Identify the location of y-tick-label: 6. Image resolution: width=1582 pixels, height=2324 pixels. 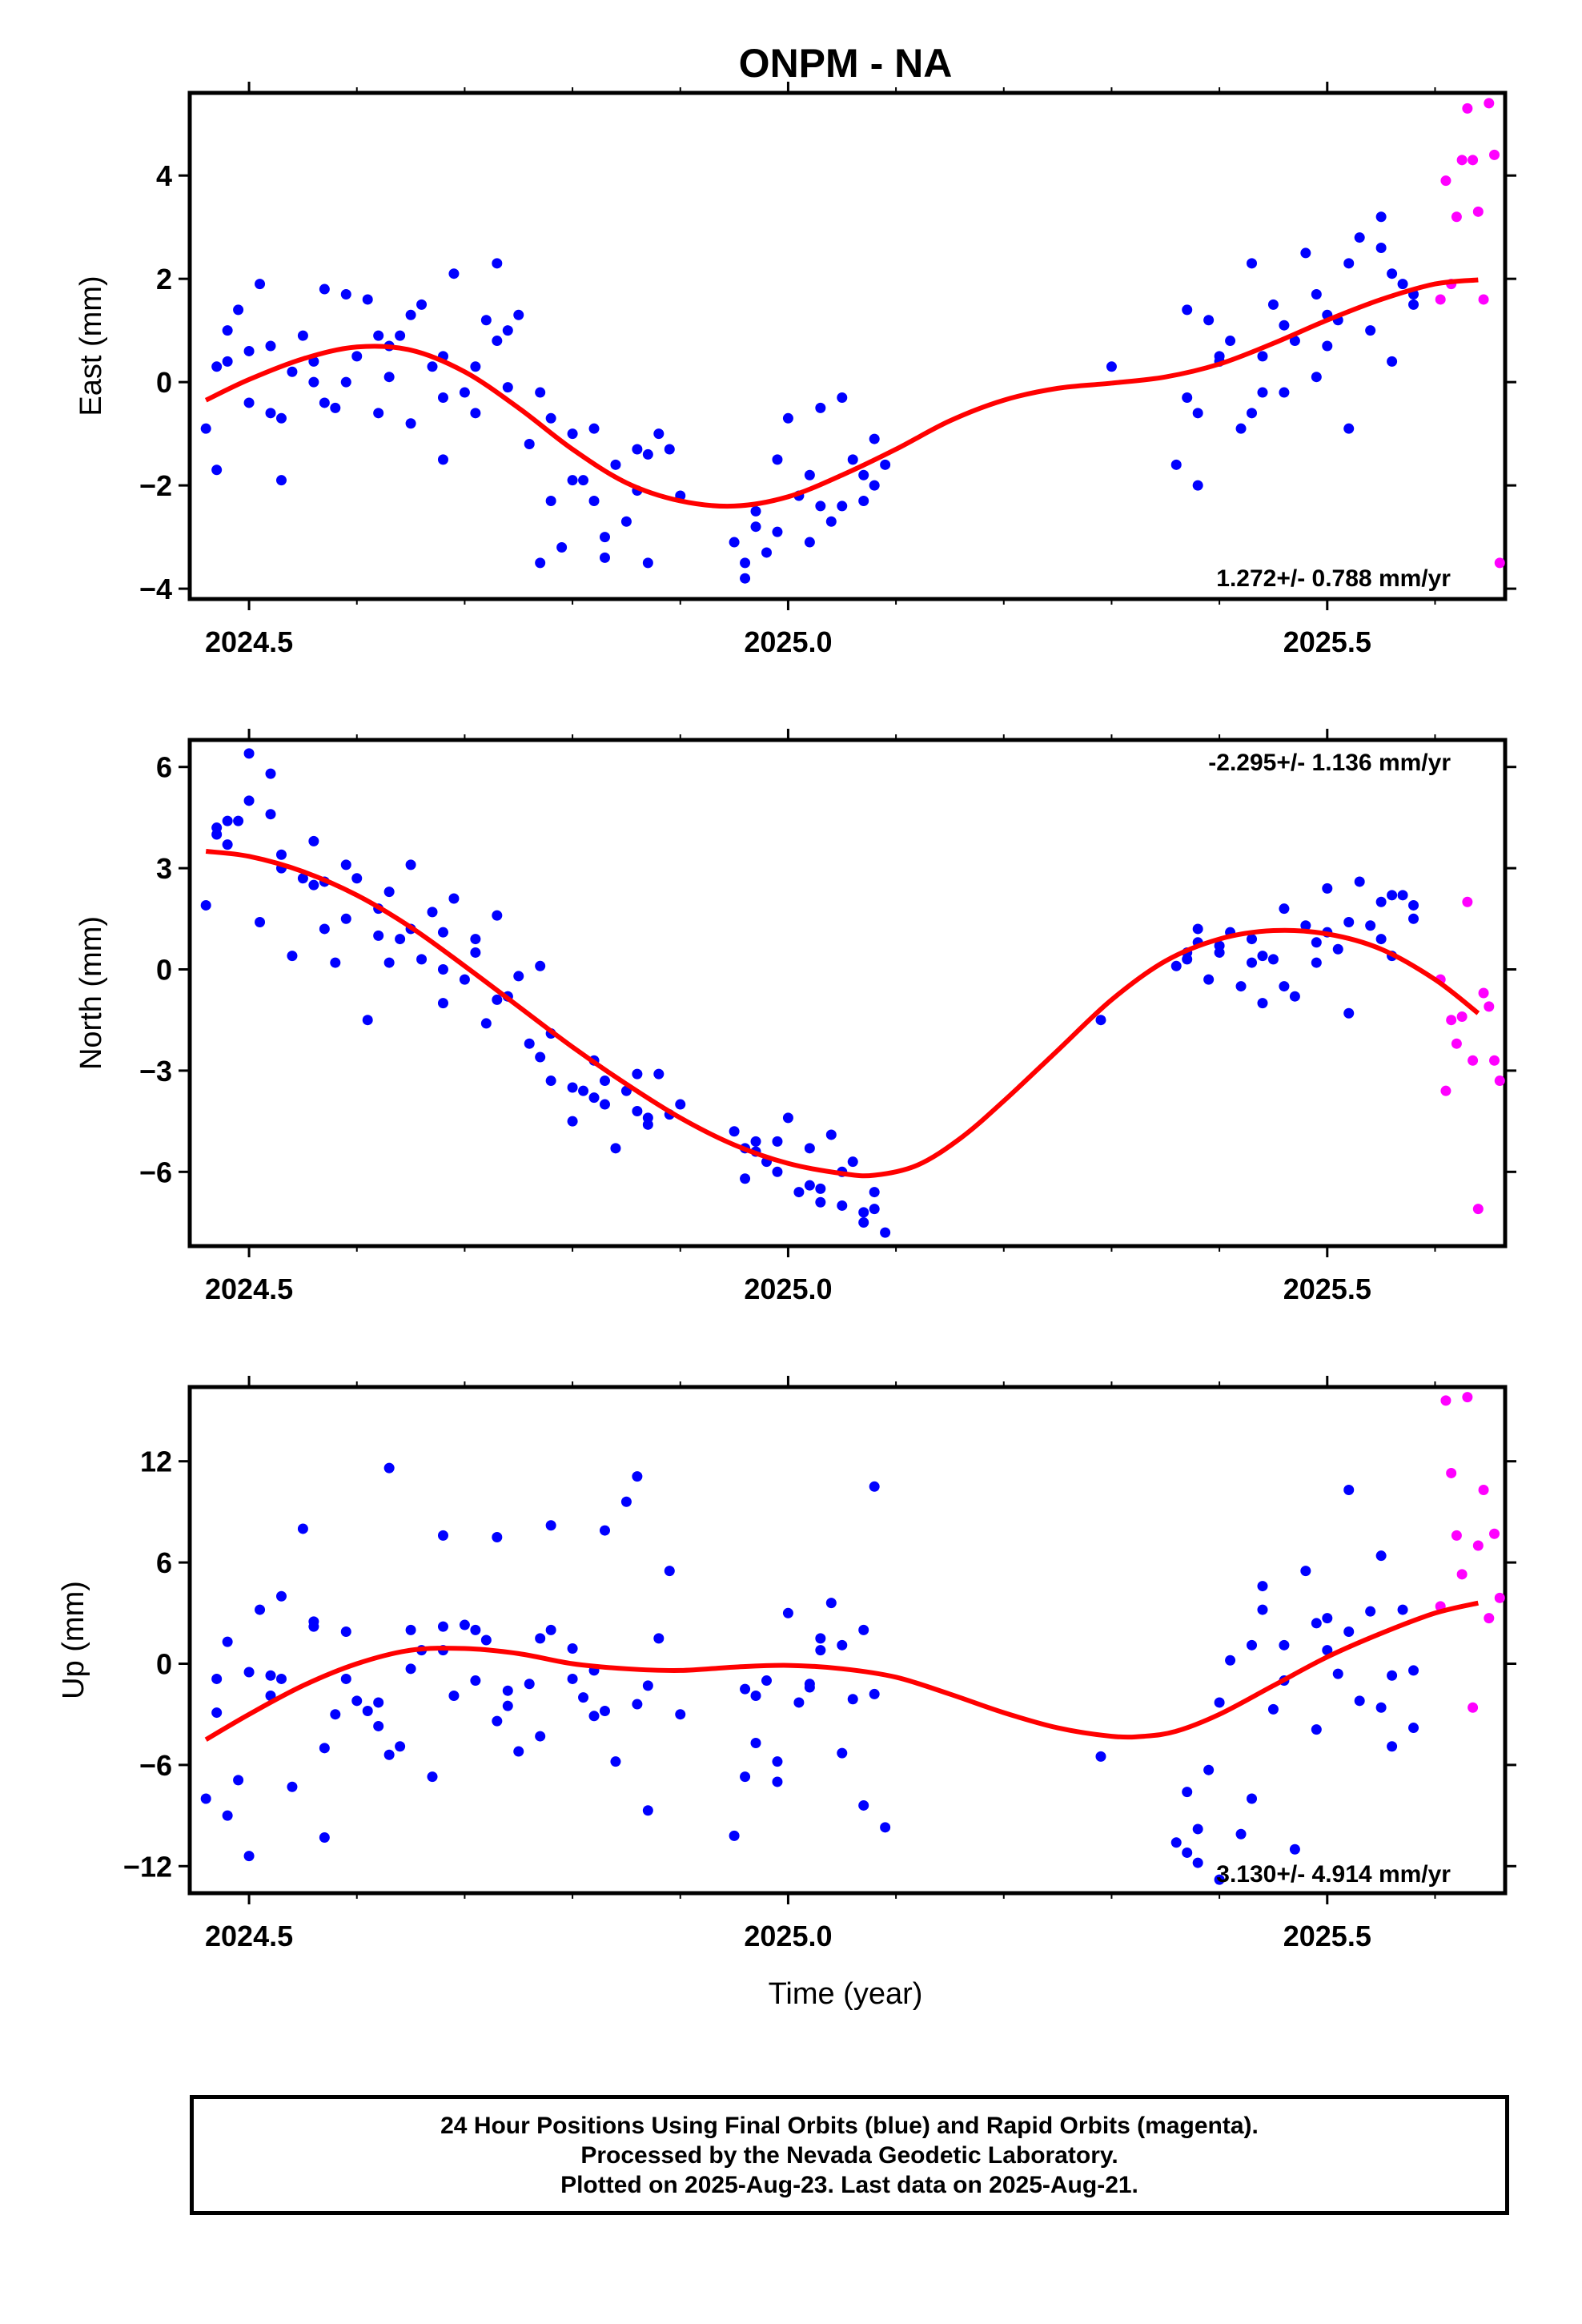
(164, 767).